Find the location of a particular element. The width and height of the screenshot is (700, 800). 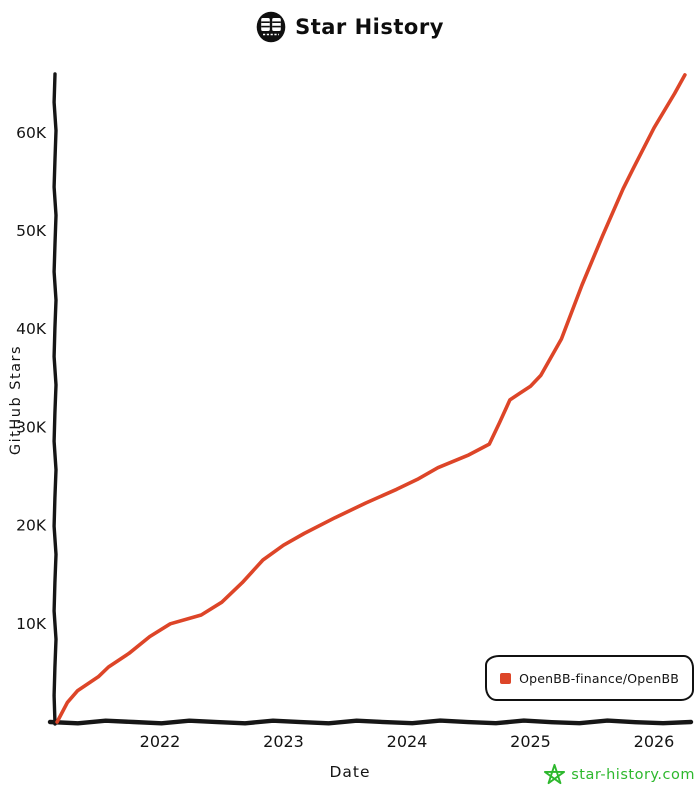

y-tick-label-20K: 20K is located at coordinates (31, 526).